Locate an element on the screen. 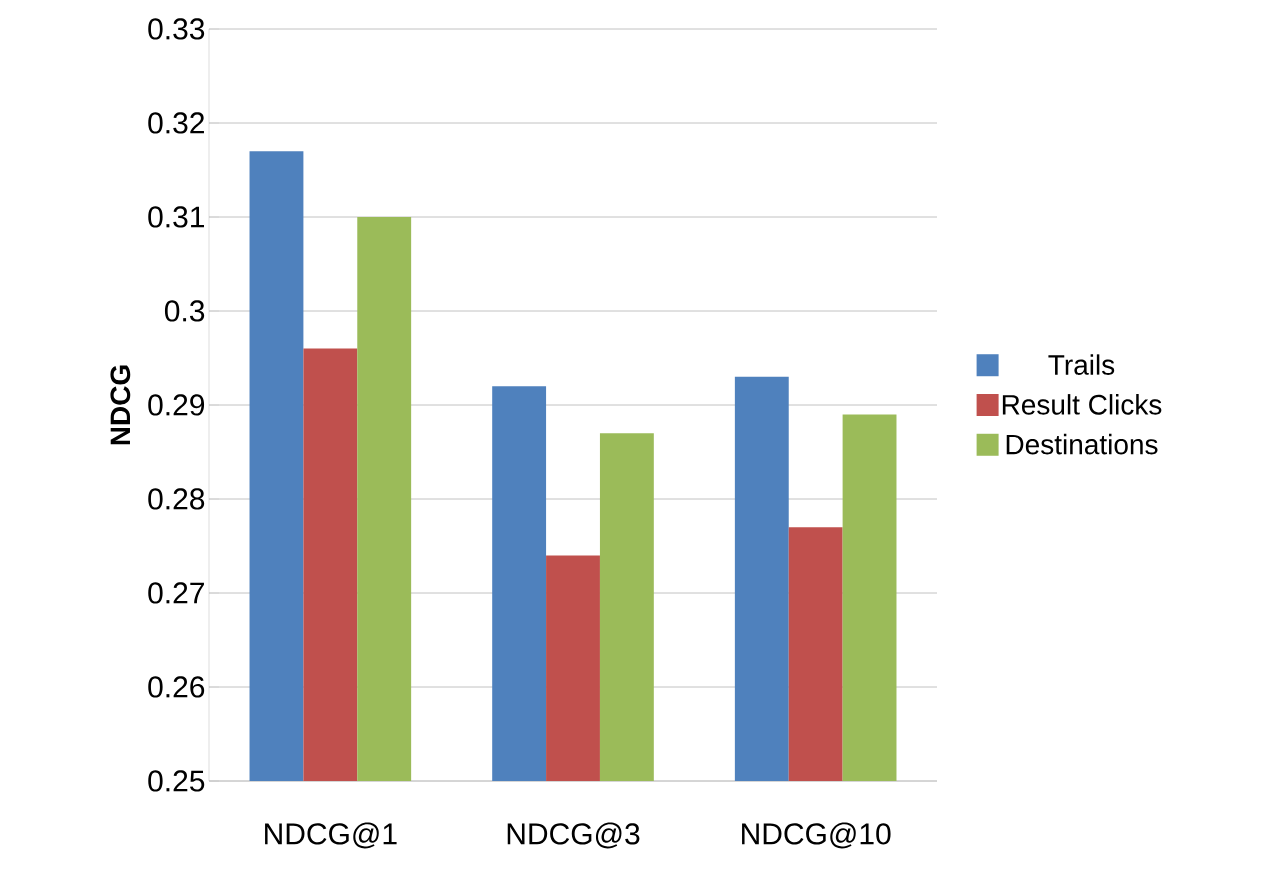  y-tick-label: 0.33 is located at coordinates (176, 29).